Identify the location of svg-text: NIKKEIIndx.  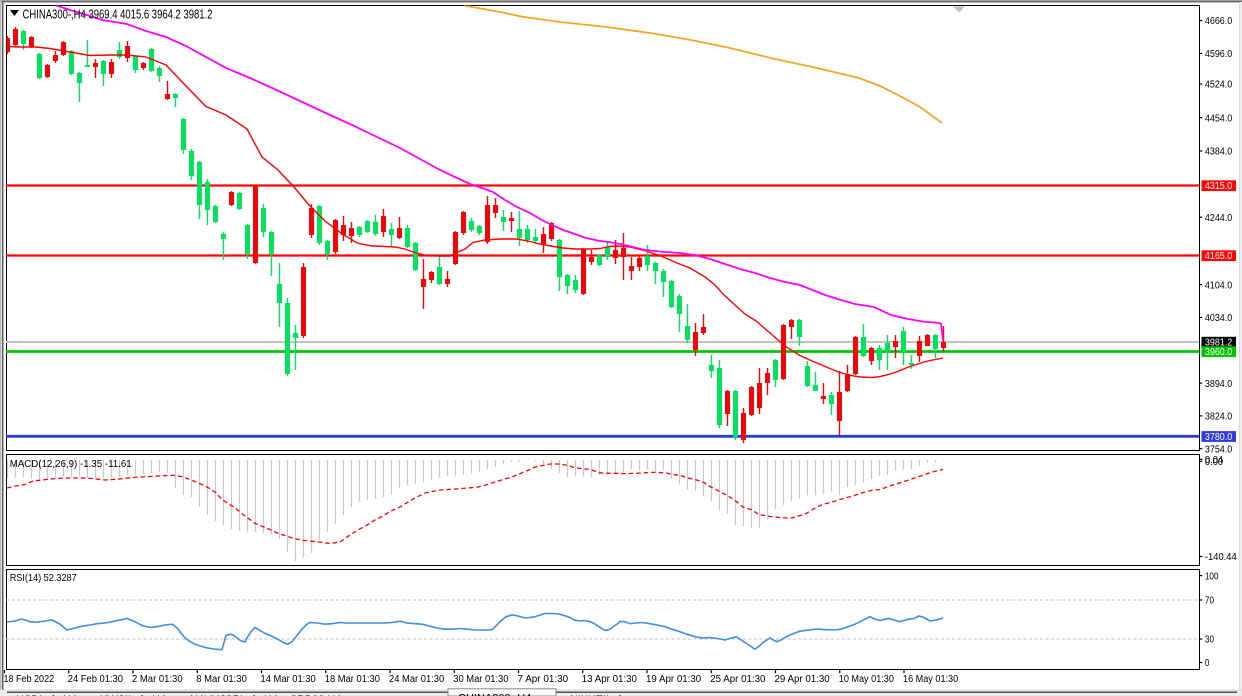
(598, 695).